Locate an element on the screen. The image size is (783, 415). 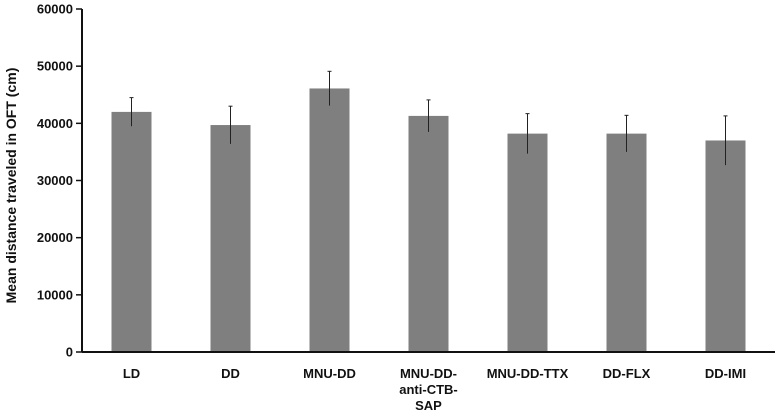
x-category-label: DD-IMI is located at coordinates (725, 373).